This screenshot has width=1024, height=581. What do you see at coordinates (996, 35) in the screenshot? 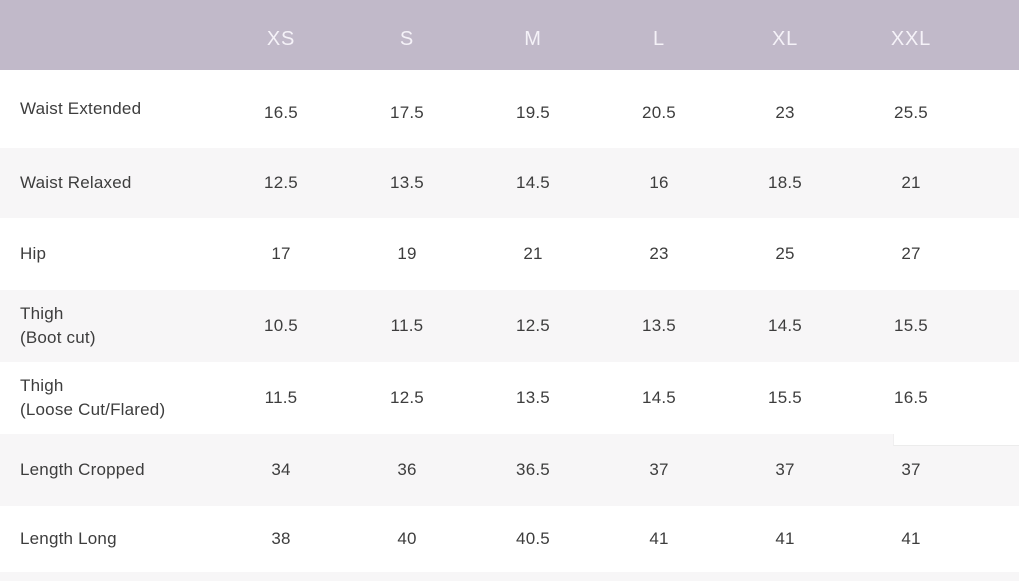
I see `header-spacer-cell` at bounding box center [996, 35].